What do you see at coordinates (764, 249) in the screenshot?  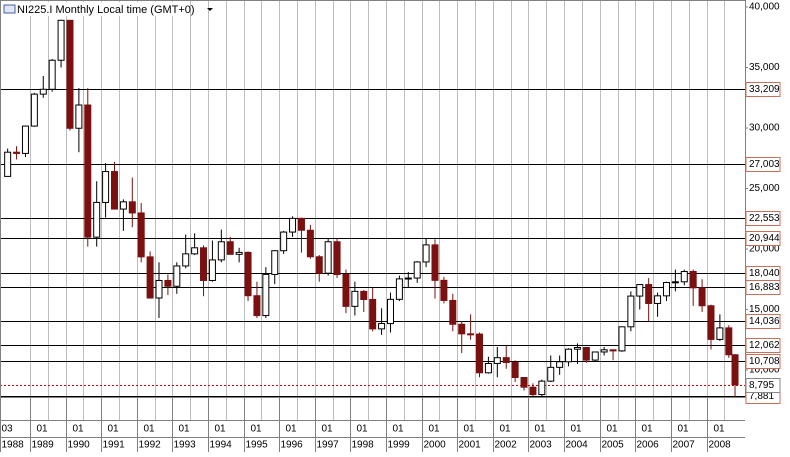 I see `y-tick-label: 20,000` at bounding box center [764, 249].